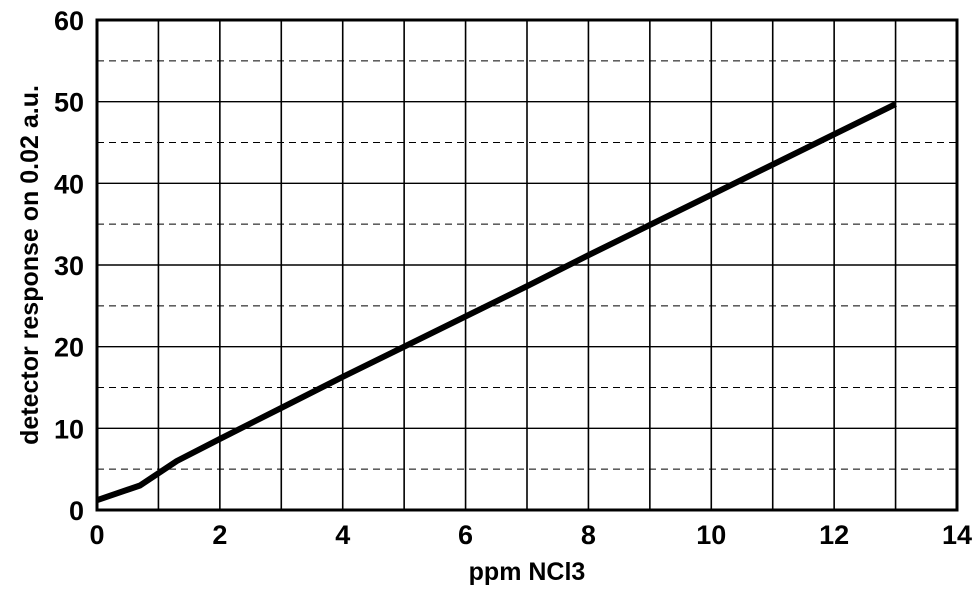  Describe the element at coordinates (30, 265) in the screenshot. I see `y-axis-label: detector response on 0.02 a.u.` at that location.